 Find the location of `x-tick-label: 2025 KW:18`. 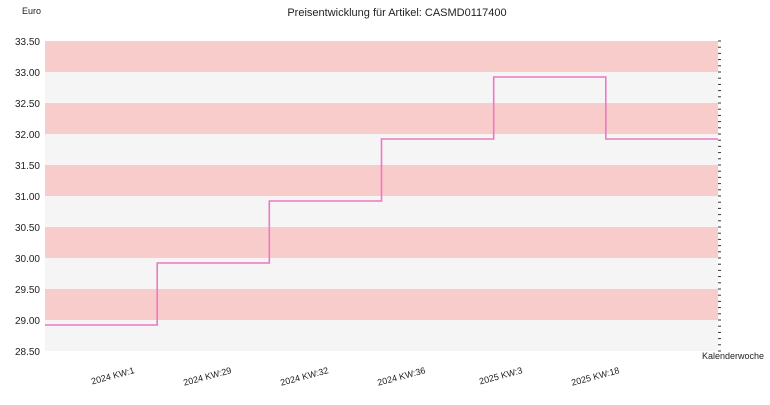

x-tick-label: 2025 KW:18 is located at coordinates (595, 376).